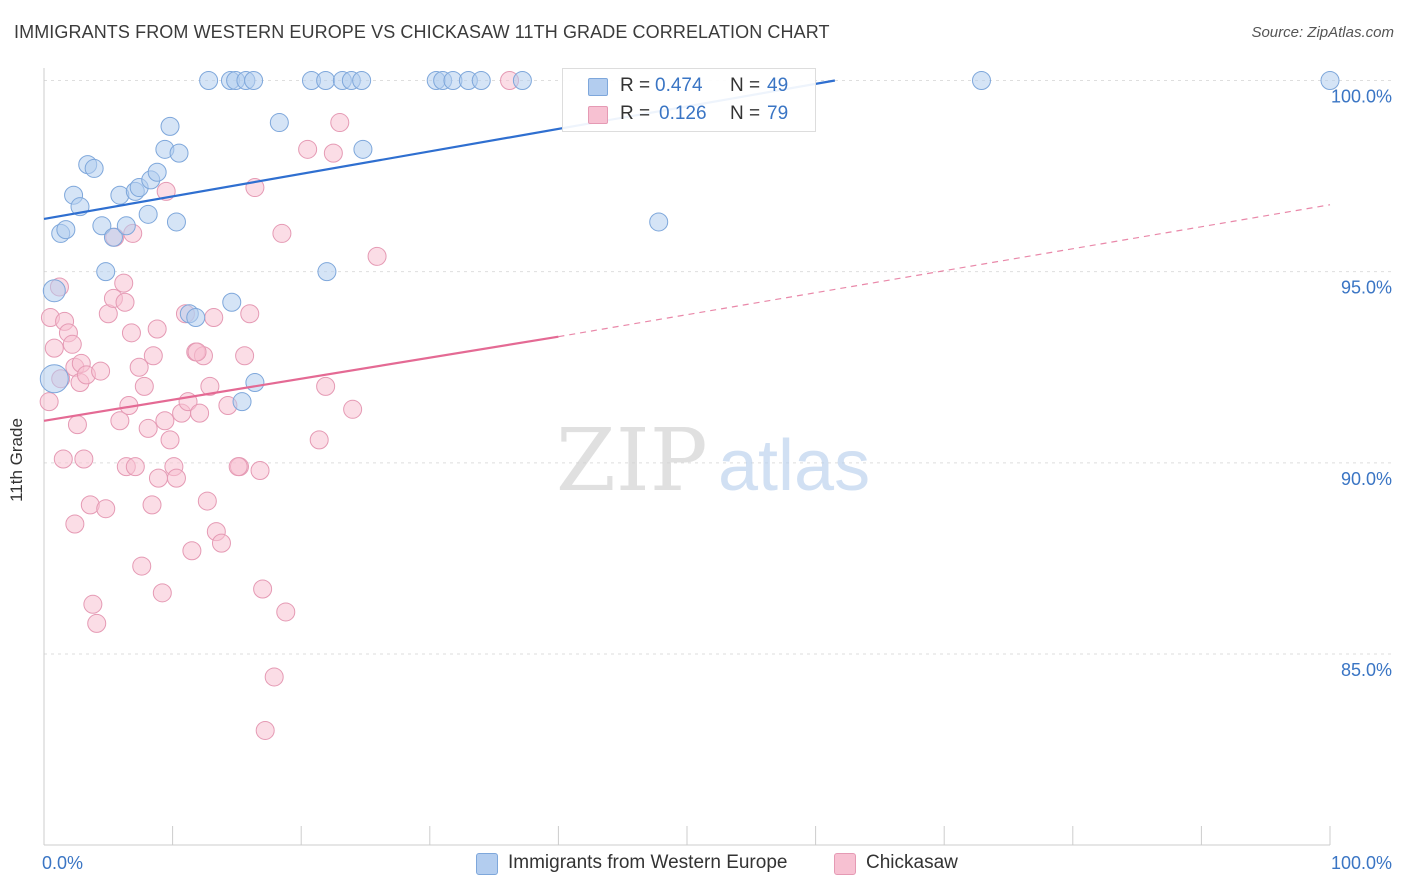 The image size is (1406, 892). Describe the element at coordinates (598, 115) in the screenshot. I see `legend-swatch-pink` at that location.